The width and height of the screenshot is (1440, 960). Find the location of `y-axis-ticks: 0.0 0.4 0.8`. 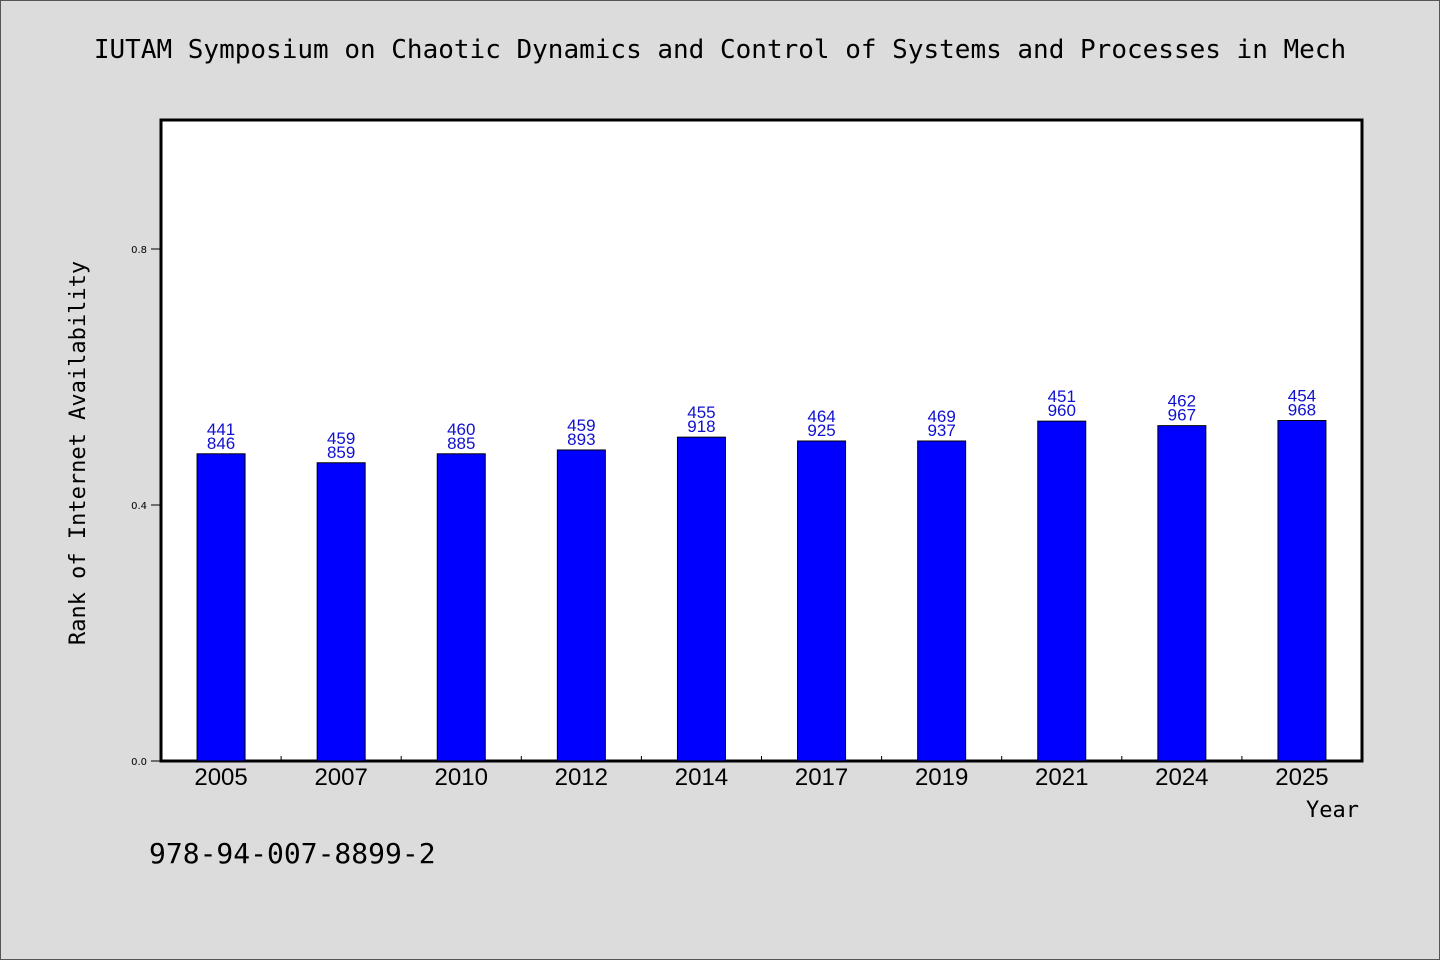

y-axis-ticks: 0.0 0.4 0.8 is located at coordinates (146, 506).